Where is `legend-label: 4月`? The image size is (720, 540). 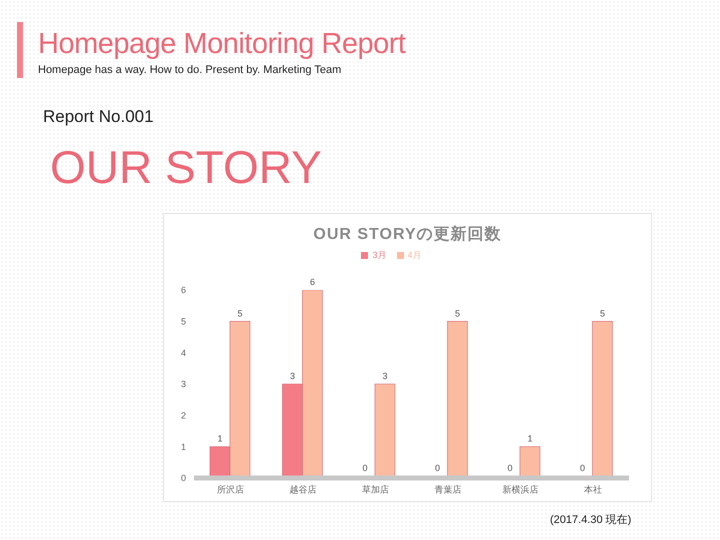
legend-label: 4月 is located at coordinates (415, 255).